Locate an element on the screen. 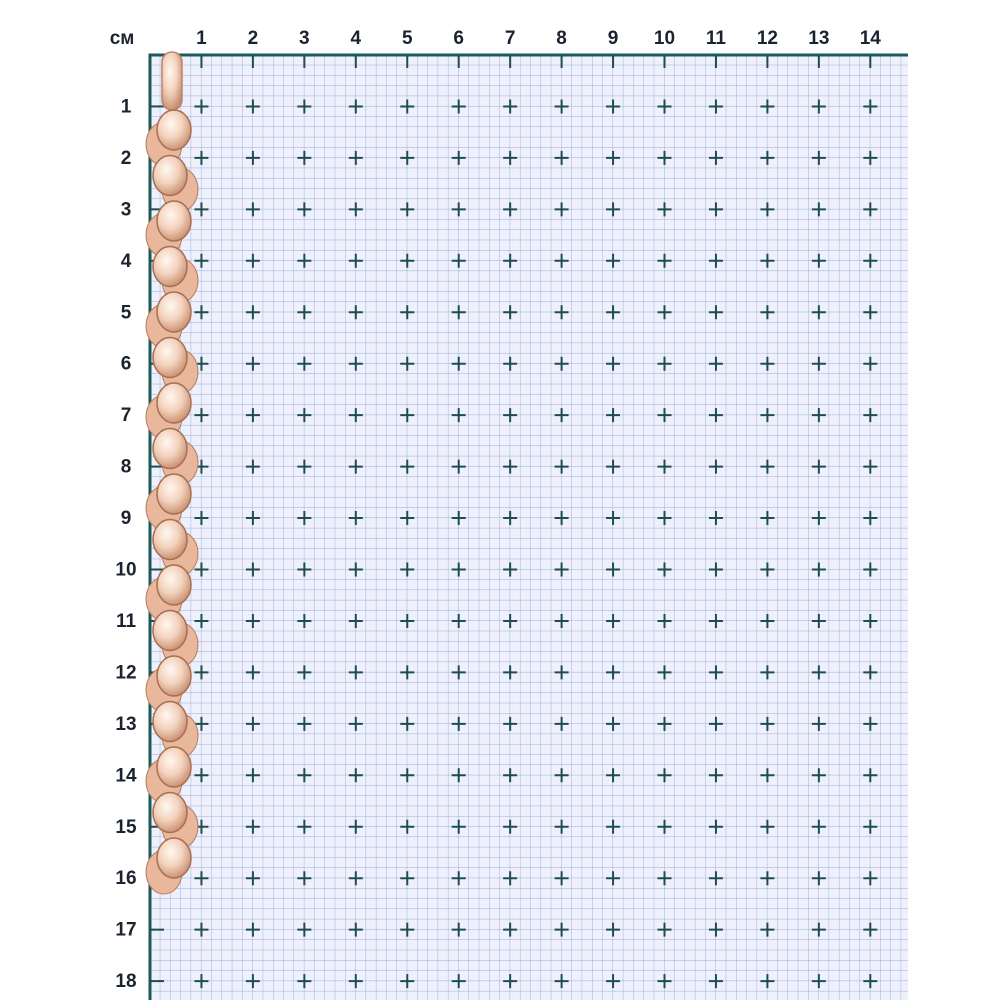 The height and width of the screenshot is (1000, 1000). row-label: 16 is located at coordinates (125, 878).